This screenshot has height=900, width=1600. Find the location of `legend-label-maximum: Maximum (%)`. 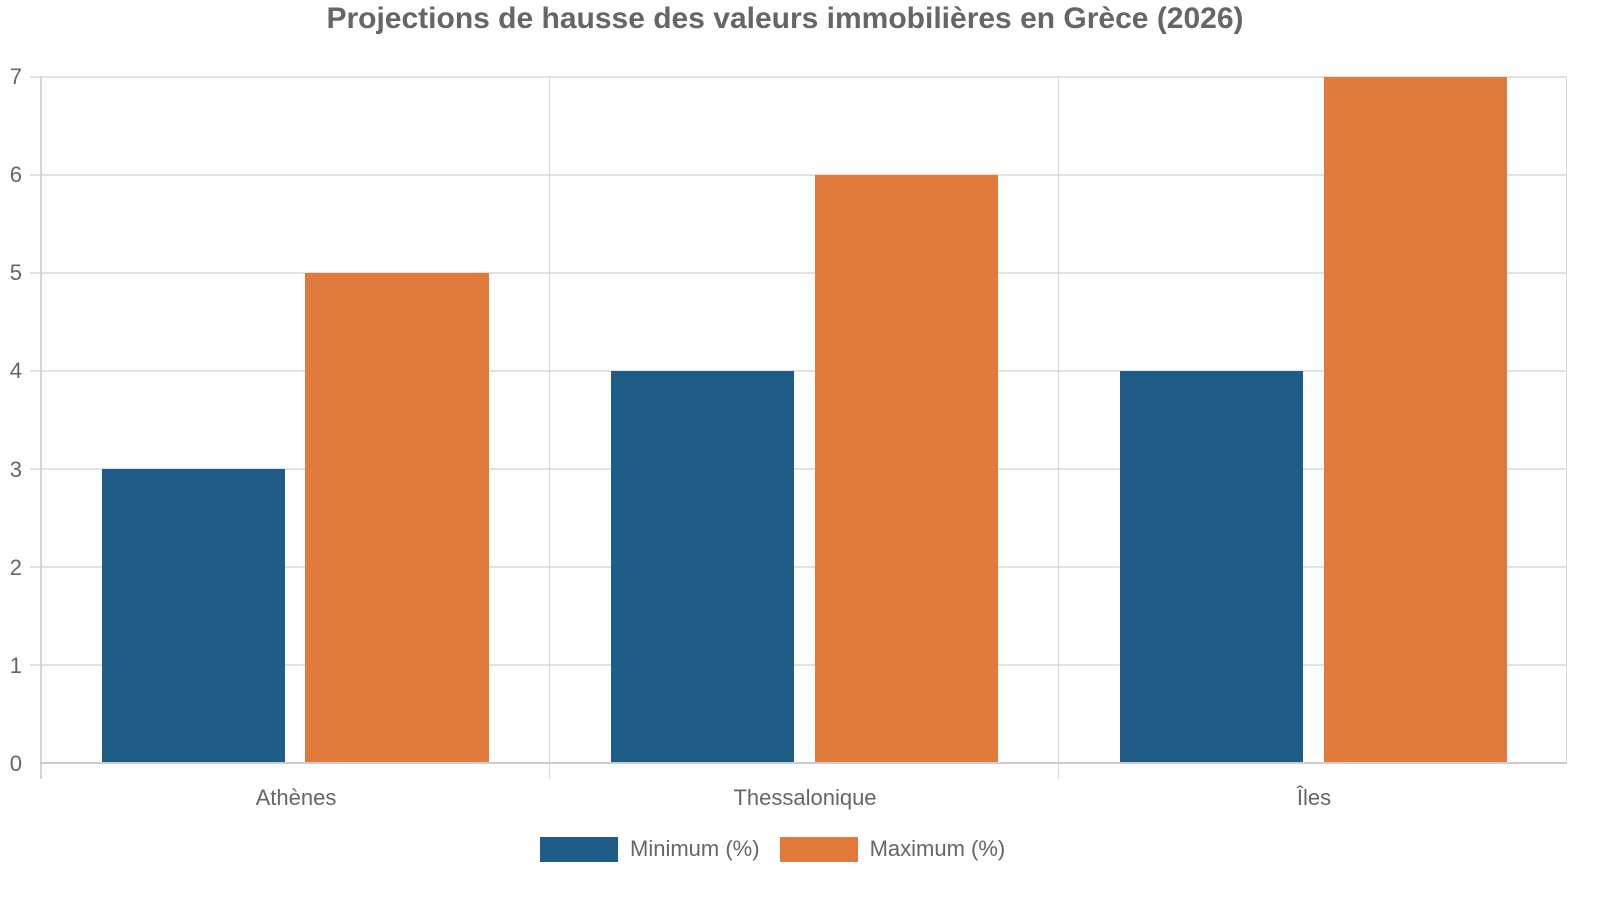

legend-label-maximum: Maximum (%) is located at coordinates (937, 848).